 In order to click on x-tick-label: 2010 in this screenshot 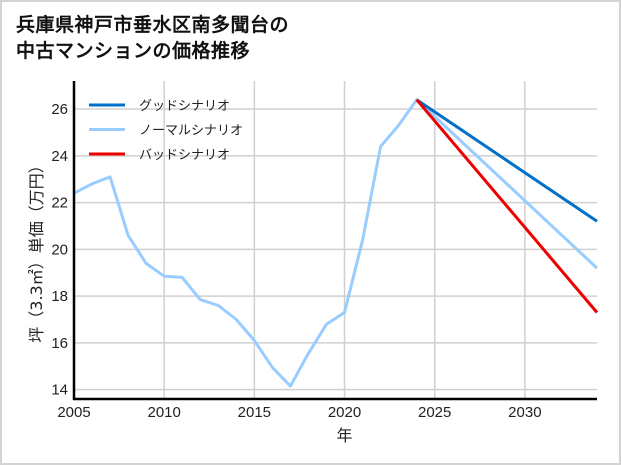, I will do `click(163, 412)`.